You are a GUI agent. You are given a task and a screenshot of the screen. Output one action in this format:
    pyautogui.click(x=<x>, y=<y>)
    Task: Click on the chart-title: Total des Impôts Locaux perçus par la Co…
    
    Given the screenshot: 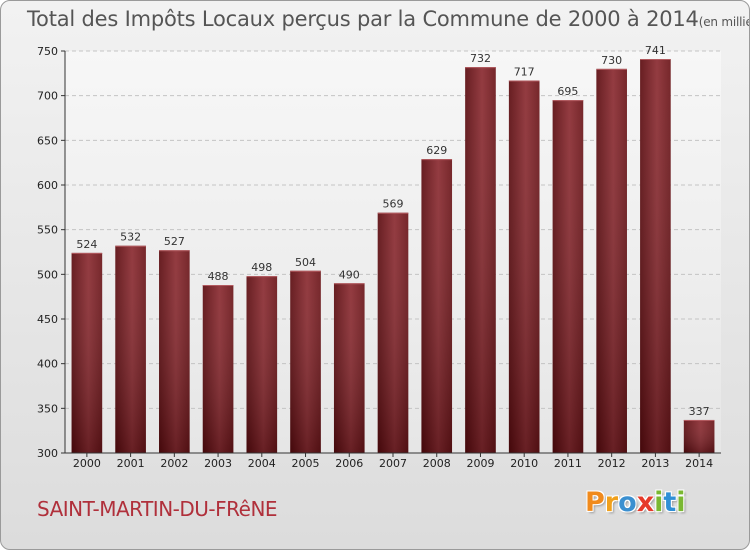 What is the action you would take?
    pyautogui.click(x=388, y=19)
    